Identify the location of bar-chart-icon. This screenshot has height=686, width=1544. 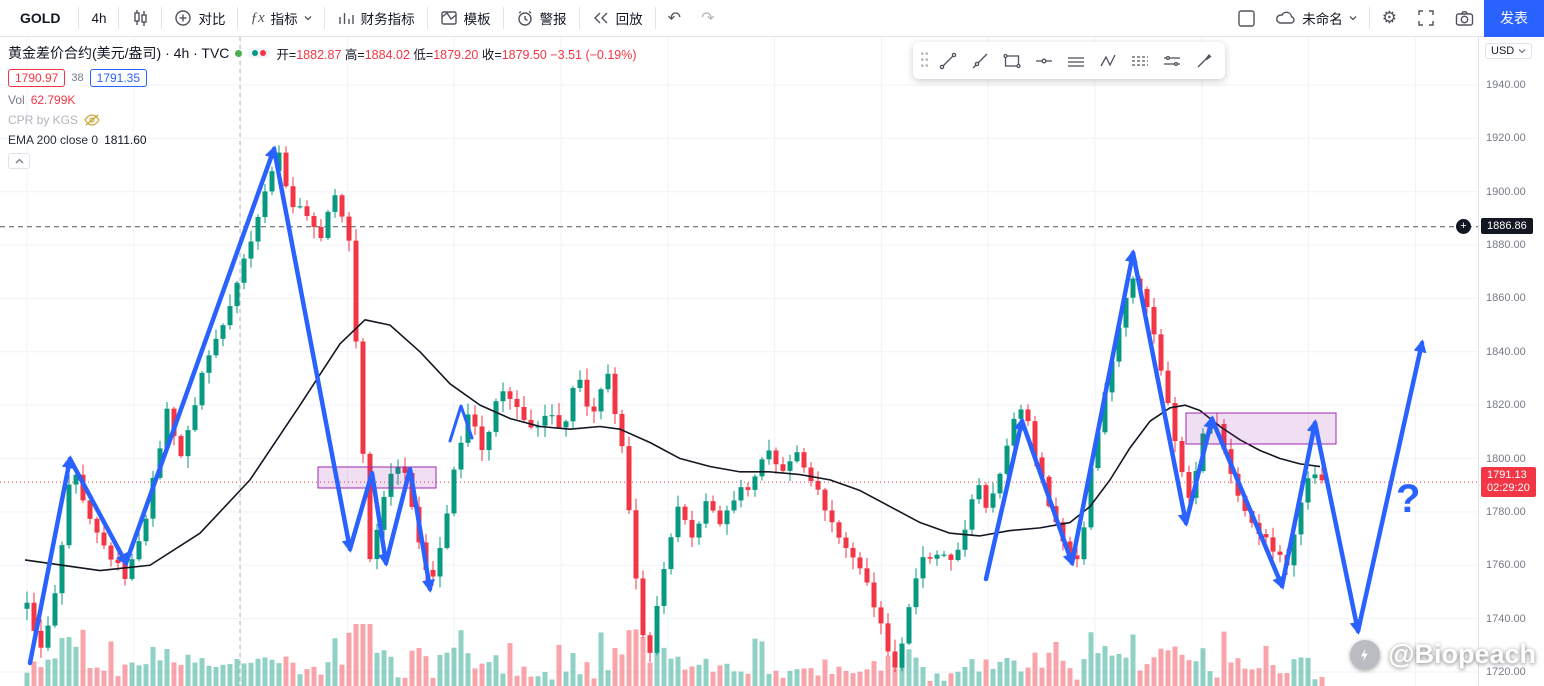
(346, 18).